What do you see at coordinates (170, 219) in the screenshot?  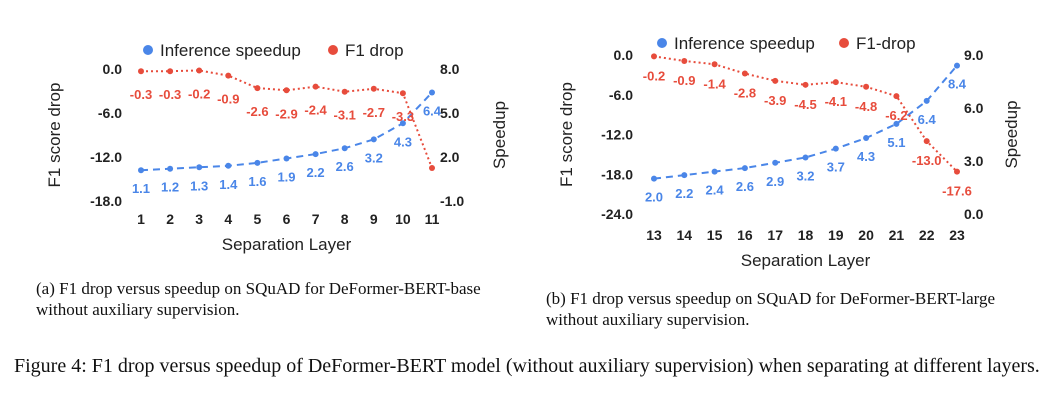 I see `x-tick-label: 2` at bounding box center [170, 219].